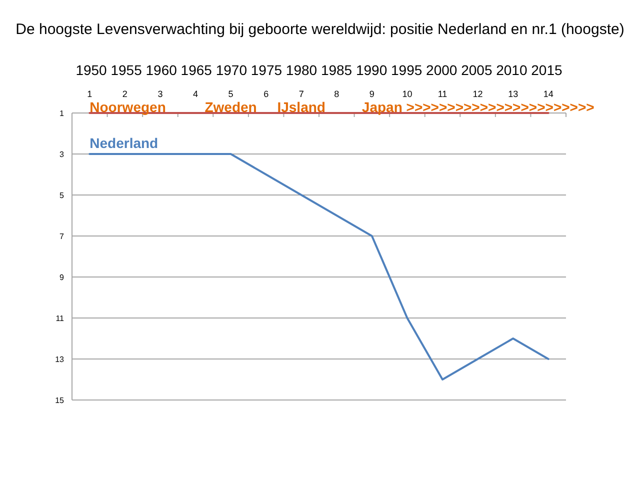 Image resolution: width=640 pixels, height=480 pixels. I want to click on x-tick-label: 12, so click(477, 94).